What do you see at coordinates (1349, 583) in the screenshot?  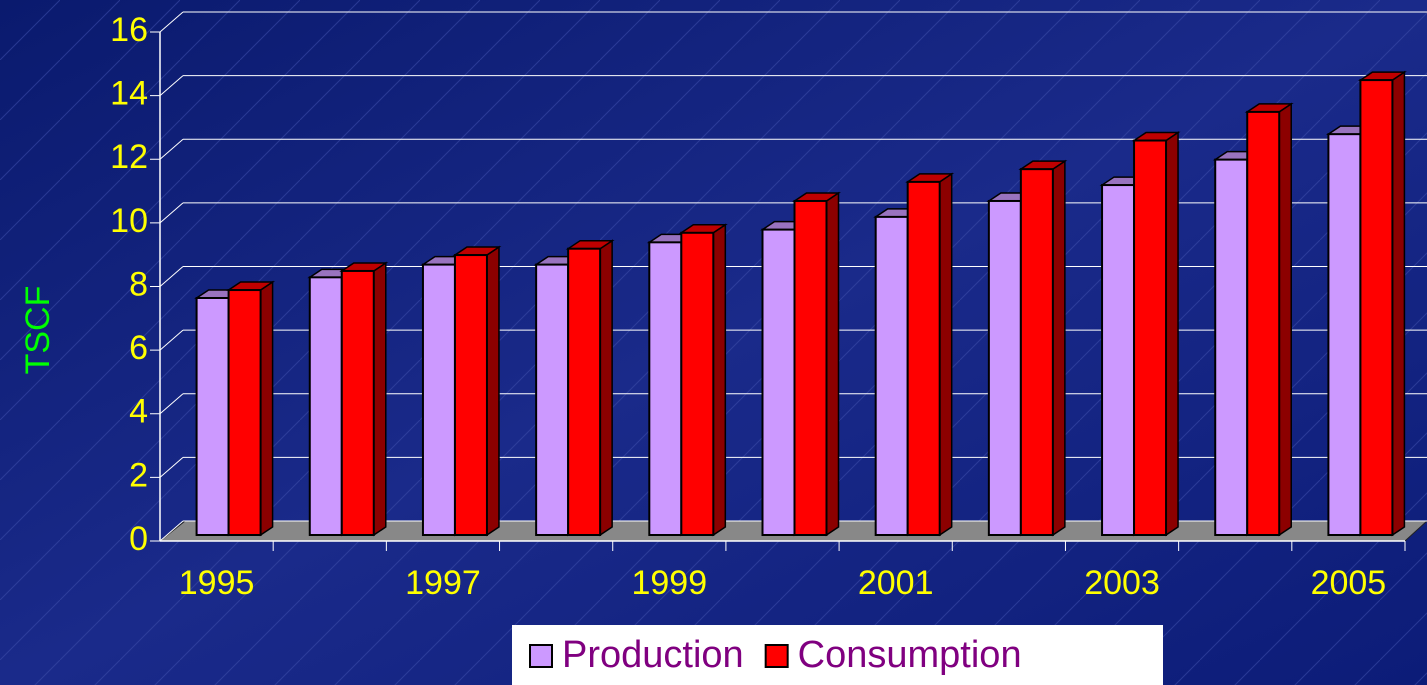 I see `x-tick-label: 2005` at bounding box center [1349, 583].